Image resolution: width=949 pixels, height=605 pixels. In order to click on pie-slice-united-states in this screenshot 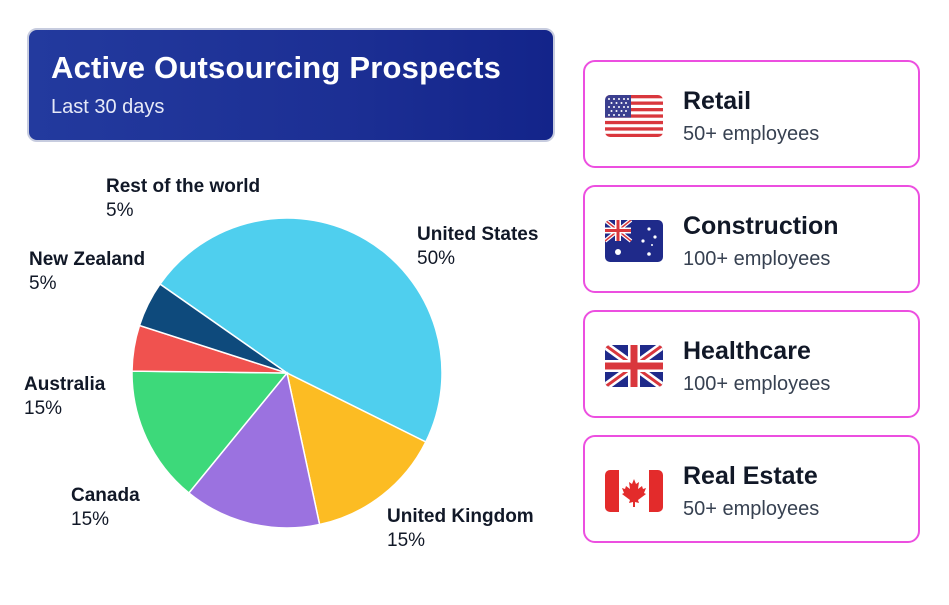, I will do `click(300, 330)`.